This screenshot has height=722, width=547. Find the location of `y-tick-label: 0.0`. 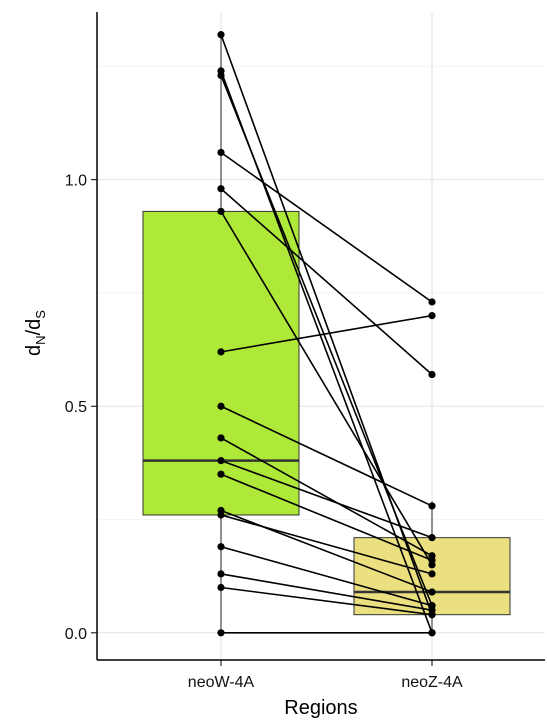

y-tick-label: 0.0 is located at coordinates (76, 634).